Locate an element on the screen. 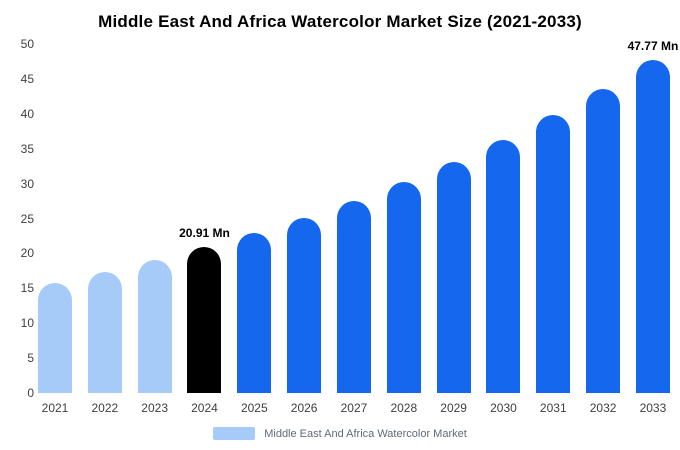  x-axis-label-2021: 2021 is located at coordinates (55, 408).